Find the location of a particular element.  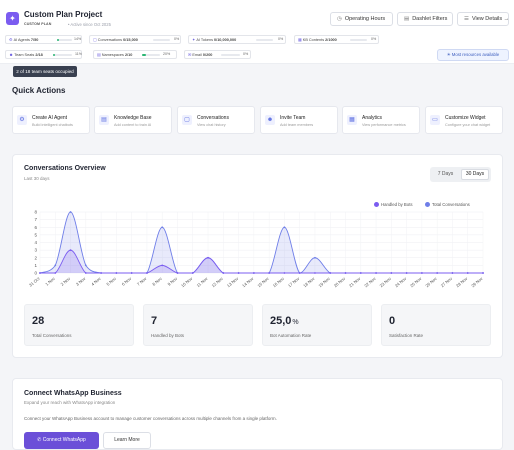

range-30-days: 30 Days is located at coordinates (475, 174).